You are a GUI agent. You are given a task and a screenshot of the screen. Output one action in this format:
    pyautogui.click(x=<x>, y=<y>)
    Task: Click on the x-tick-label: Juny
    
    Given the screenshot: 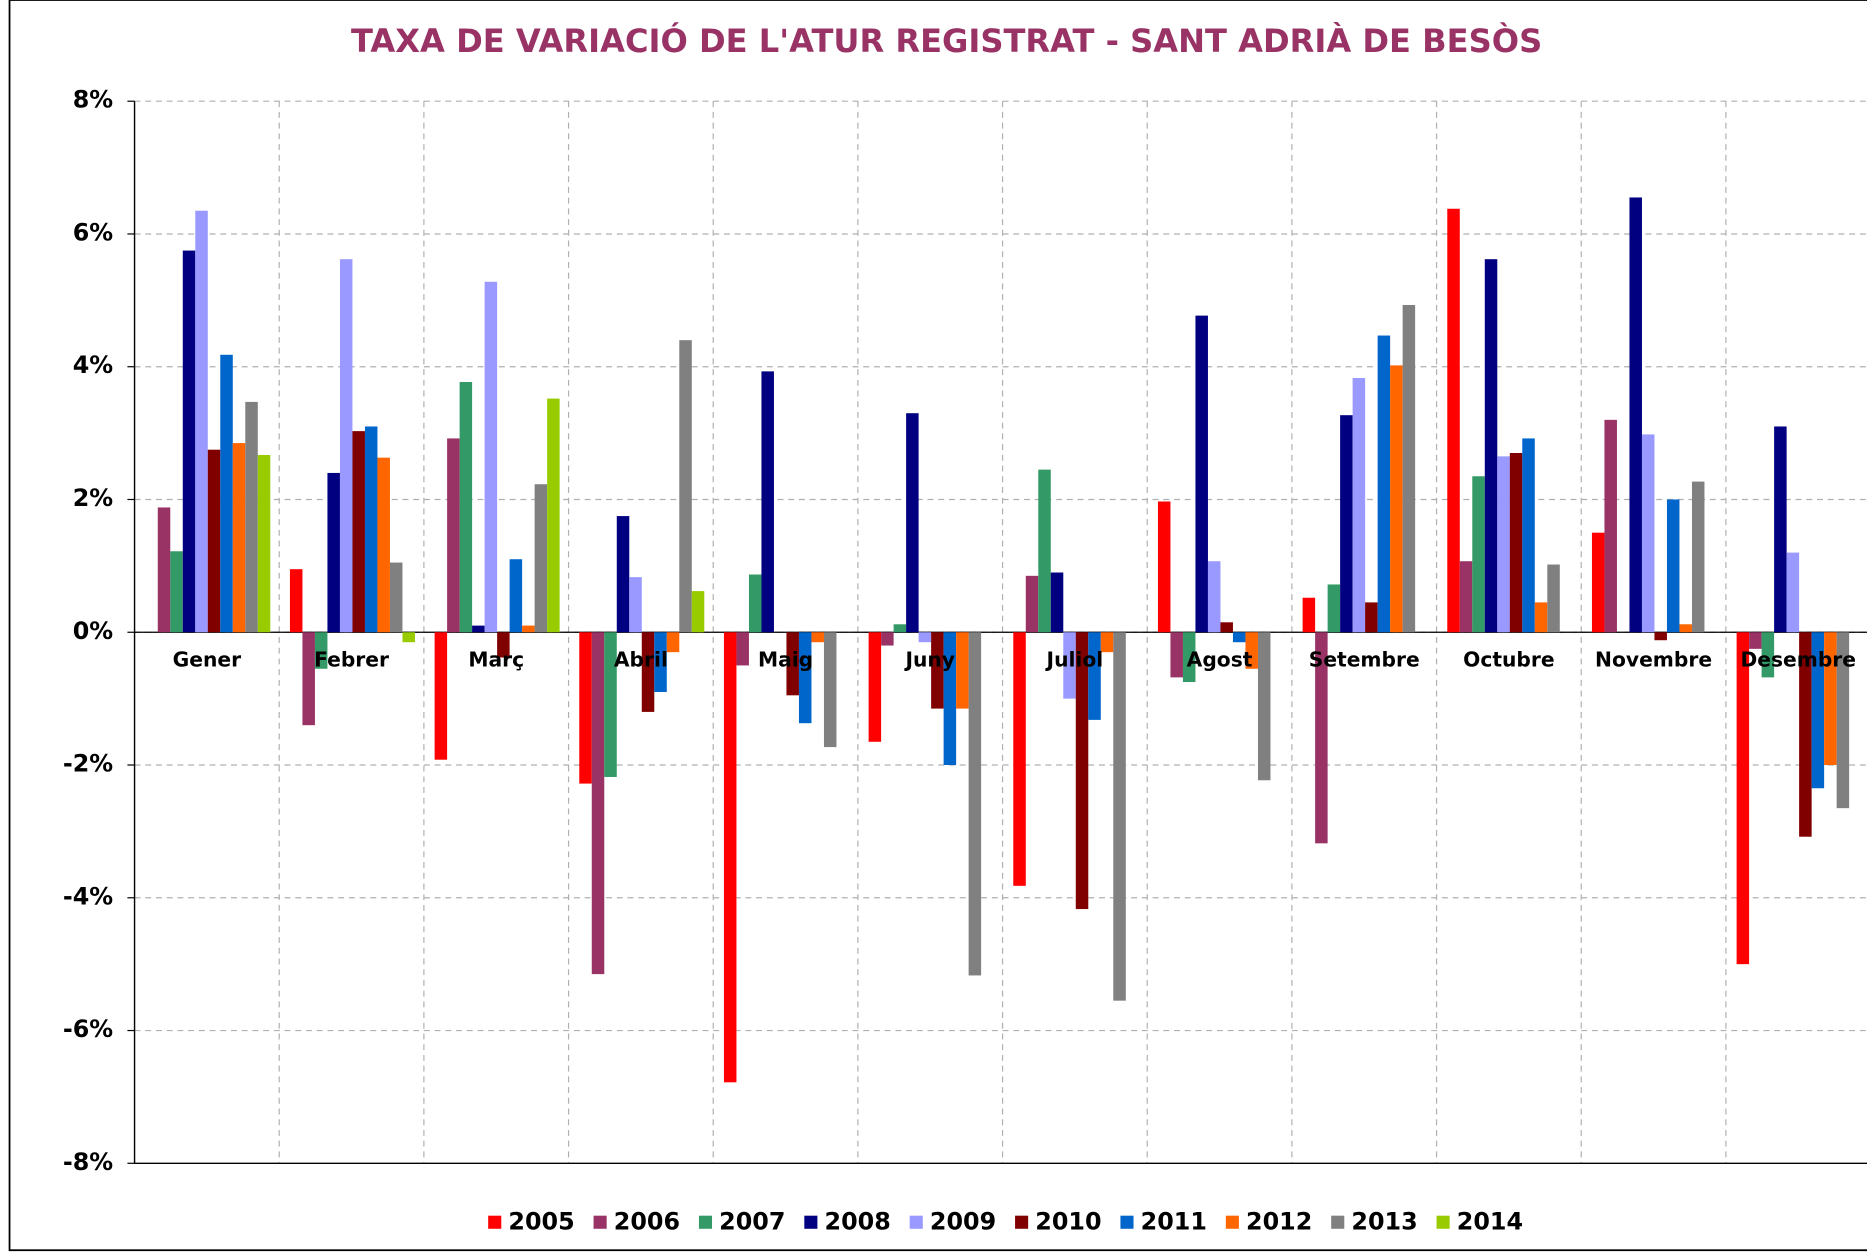 What is the action you would take?
    pyautogui.click(x=929, y=659)
    